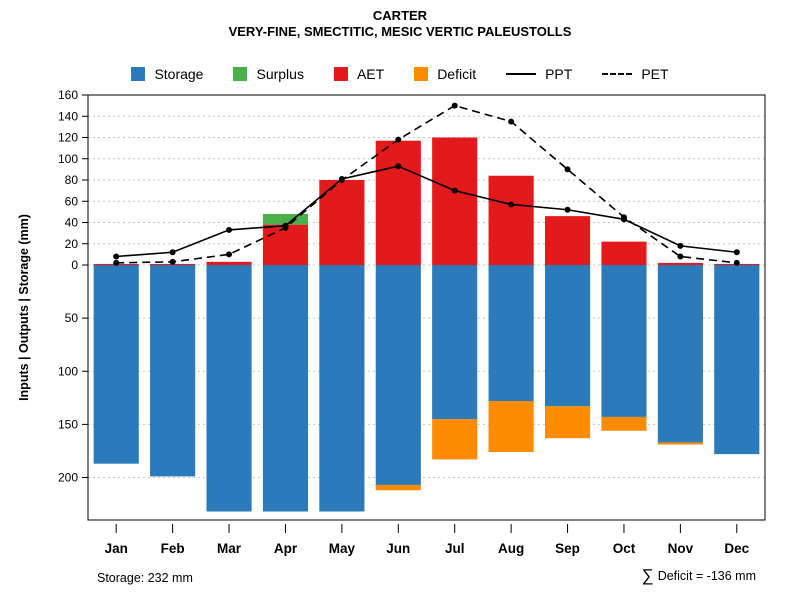  Describe the element at coordinates (736, 548) in the screenshot. I see `x-tick-label: Dec` at that location.